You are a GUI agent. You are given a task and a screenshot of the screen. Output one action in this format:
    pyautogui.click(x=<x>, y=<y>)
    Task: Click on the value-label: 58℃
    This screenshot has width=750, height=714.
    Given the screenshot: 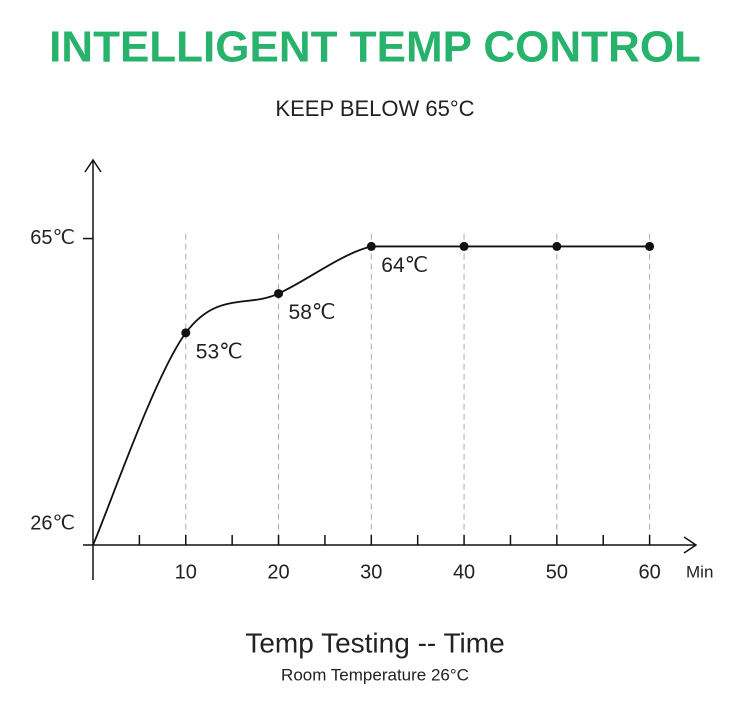 What is the action you would take?
    pyautogui.click(x=312, y=312)
    